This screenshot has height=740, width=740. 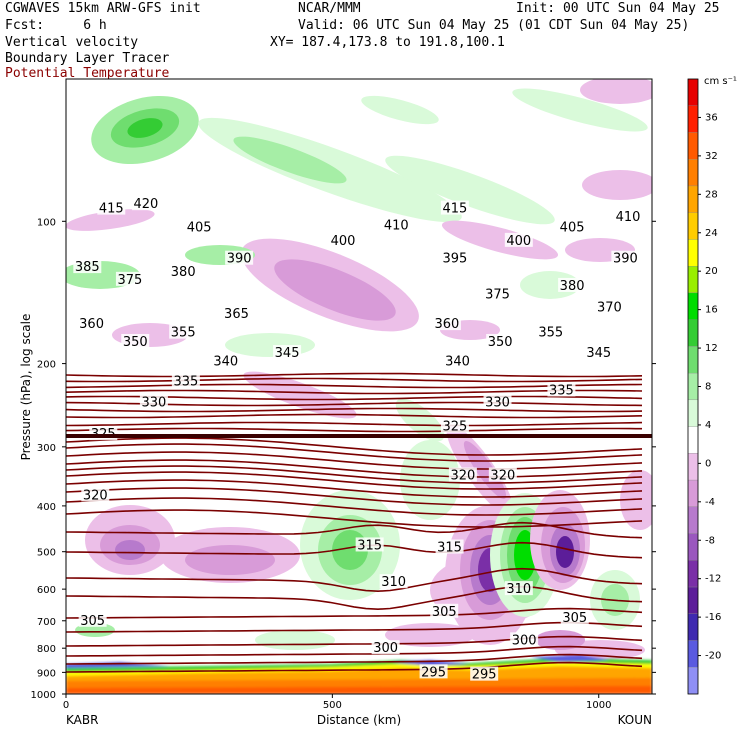 What do you see at coordinates (46, 365) in the screenshot?
I see `y-tick-label: 200` at bounding box center [46, 365].